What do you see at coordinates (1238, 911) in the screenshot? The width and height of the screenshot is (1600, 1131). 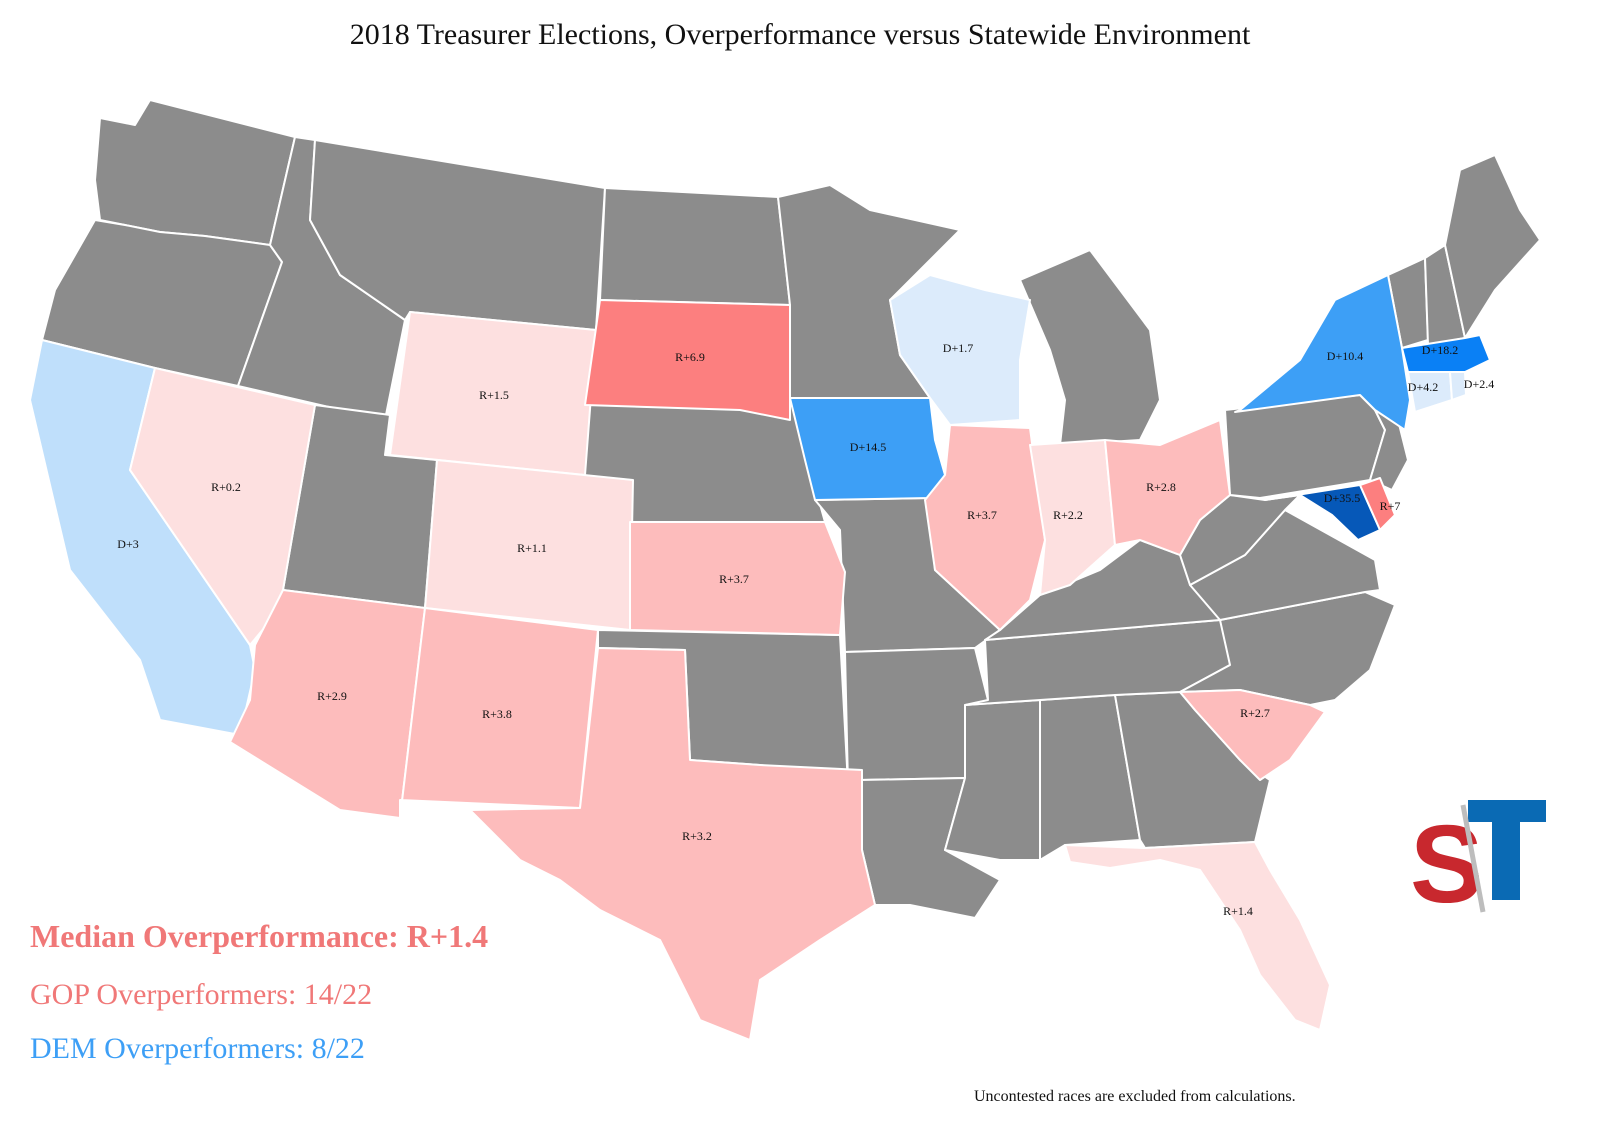 I see `state-label-FL: R+1.4` at bounding box center [1238, 911].